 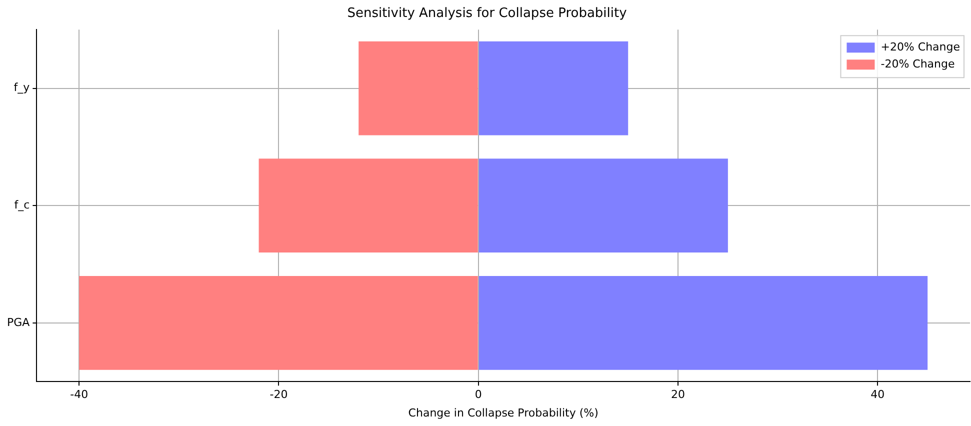 I want to click on x-tick-label: 0, so click(x=478, y=395).